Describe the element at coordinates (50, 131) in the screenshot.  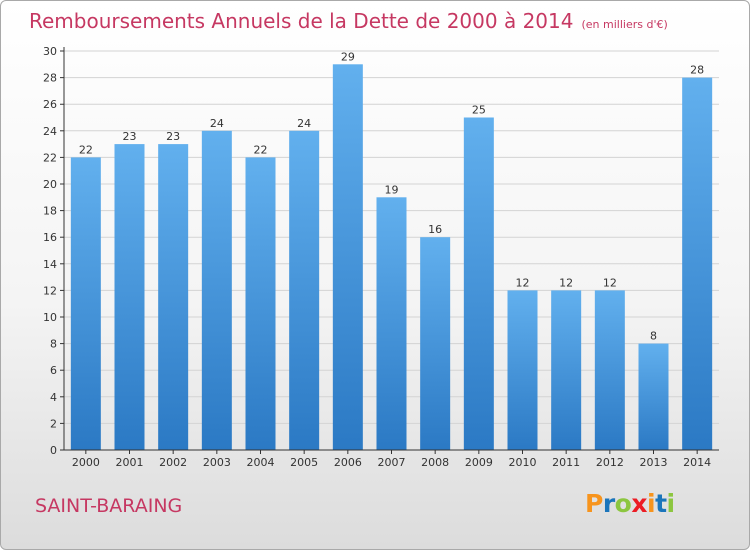
I see `y-tick-label: 24` at that location.